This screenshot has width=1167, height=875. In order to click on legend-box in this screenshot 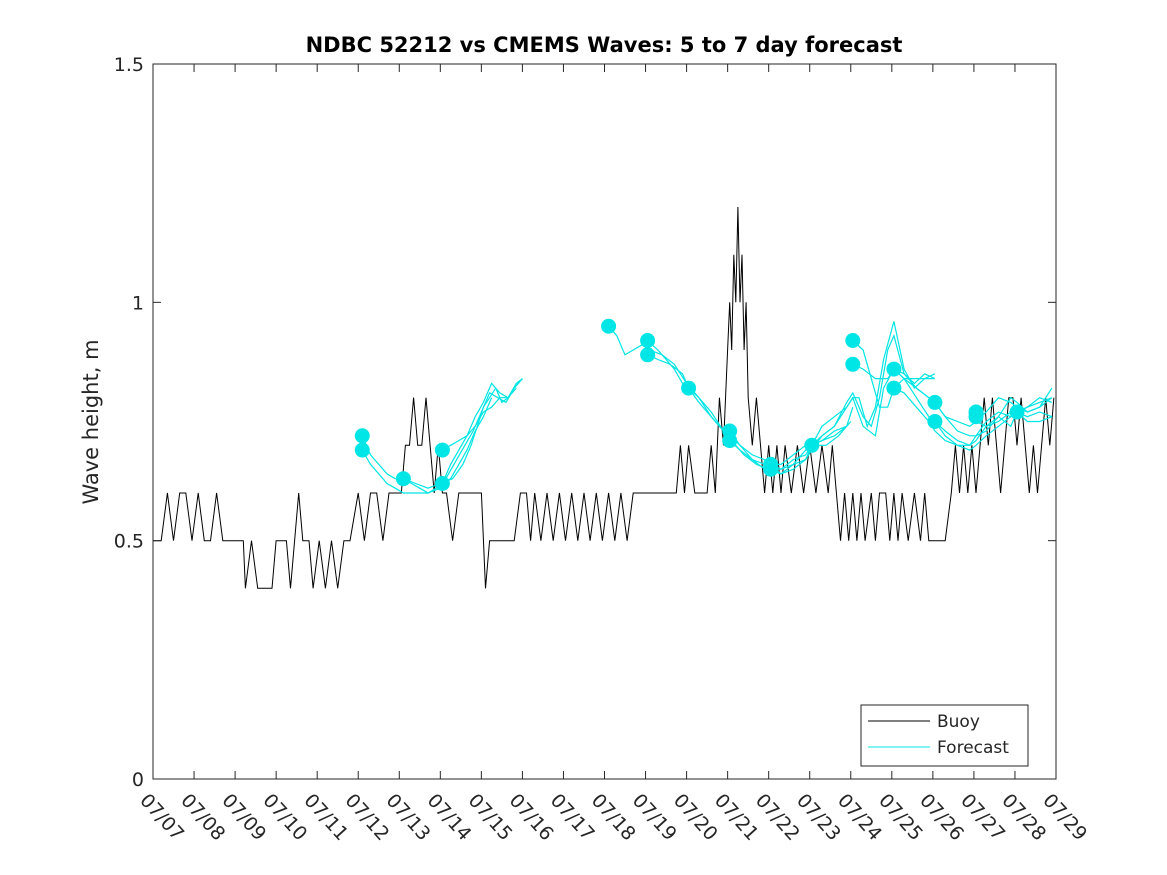, I will do `click(944, 735)`.